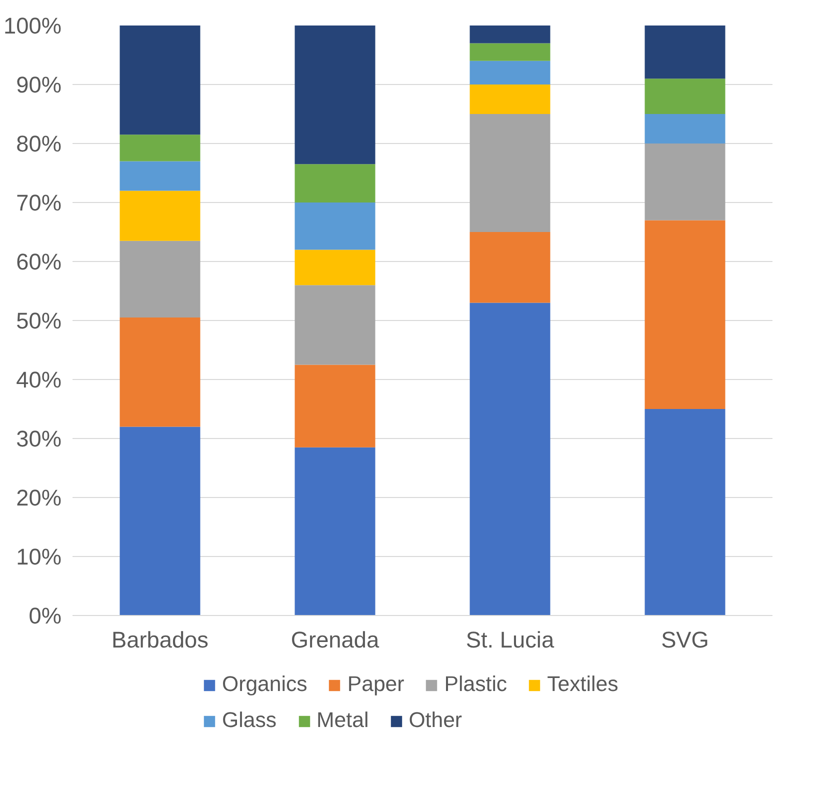  I want to click on legend-label: Plastic, so click(476, 684).